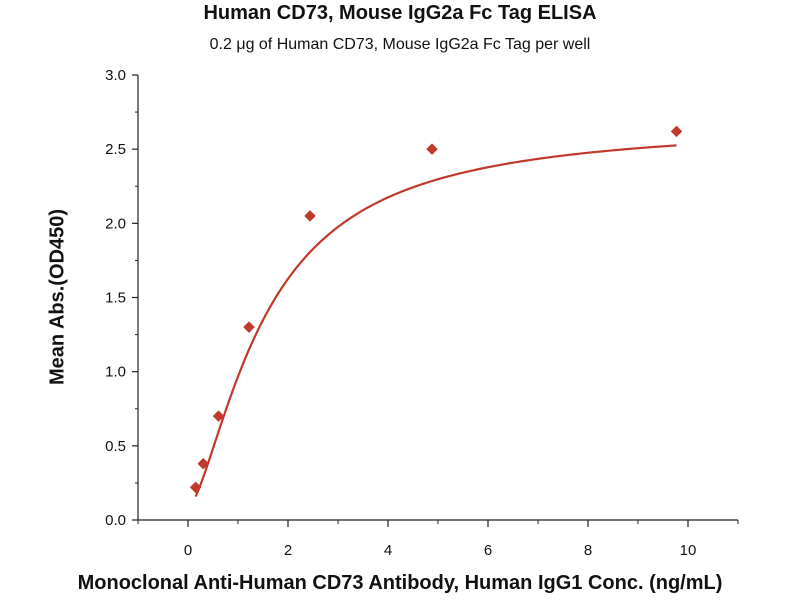 The width and height of the screenshot is (800, 600). What do you see at coordinates (115, 520) in the screenshot?
I see `y-tick-label: 0.0` at bounding box center [115, 520].